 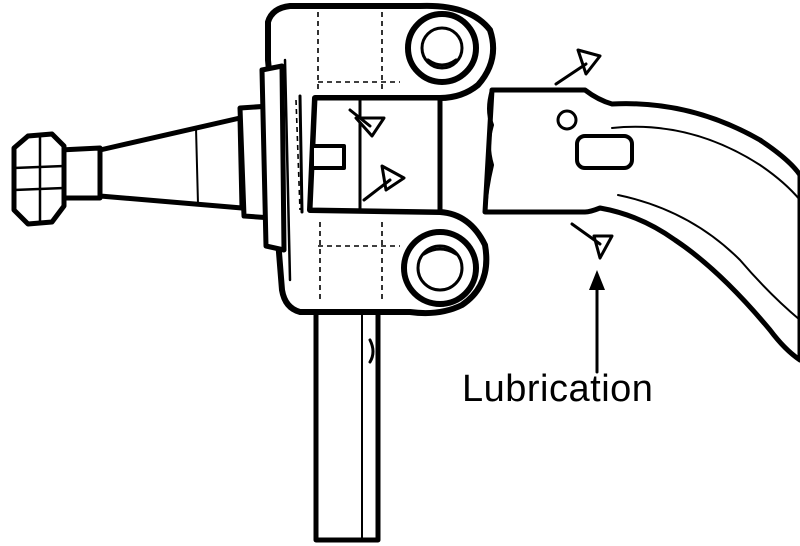 I want to click on spindle, so click(x=149, y=158).